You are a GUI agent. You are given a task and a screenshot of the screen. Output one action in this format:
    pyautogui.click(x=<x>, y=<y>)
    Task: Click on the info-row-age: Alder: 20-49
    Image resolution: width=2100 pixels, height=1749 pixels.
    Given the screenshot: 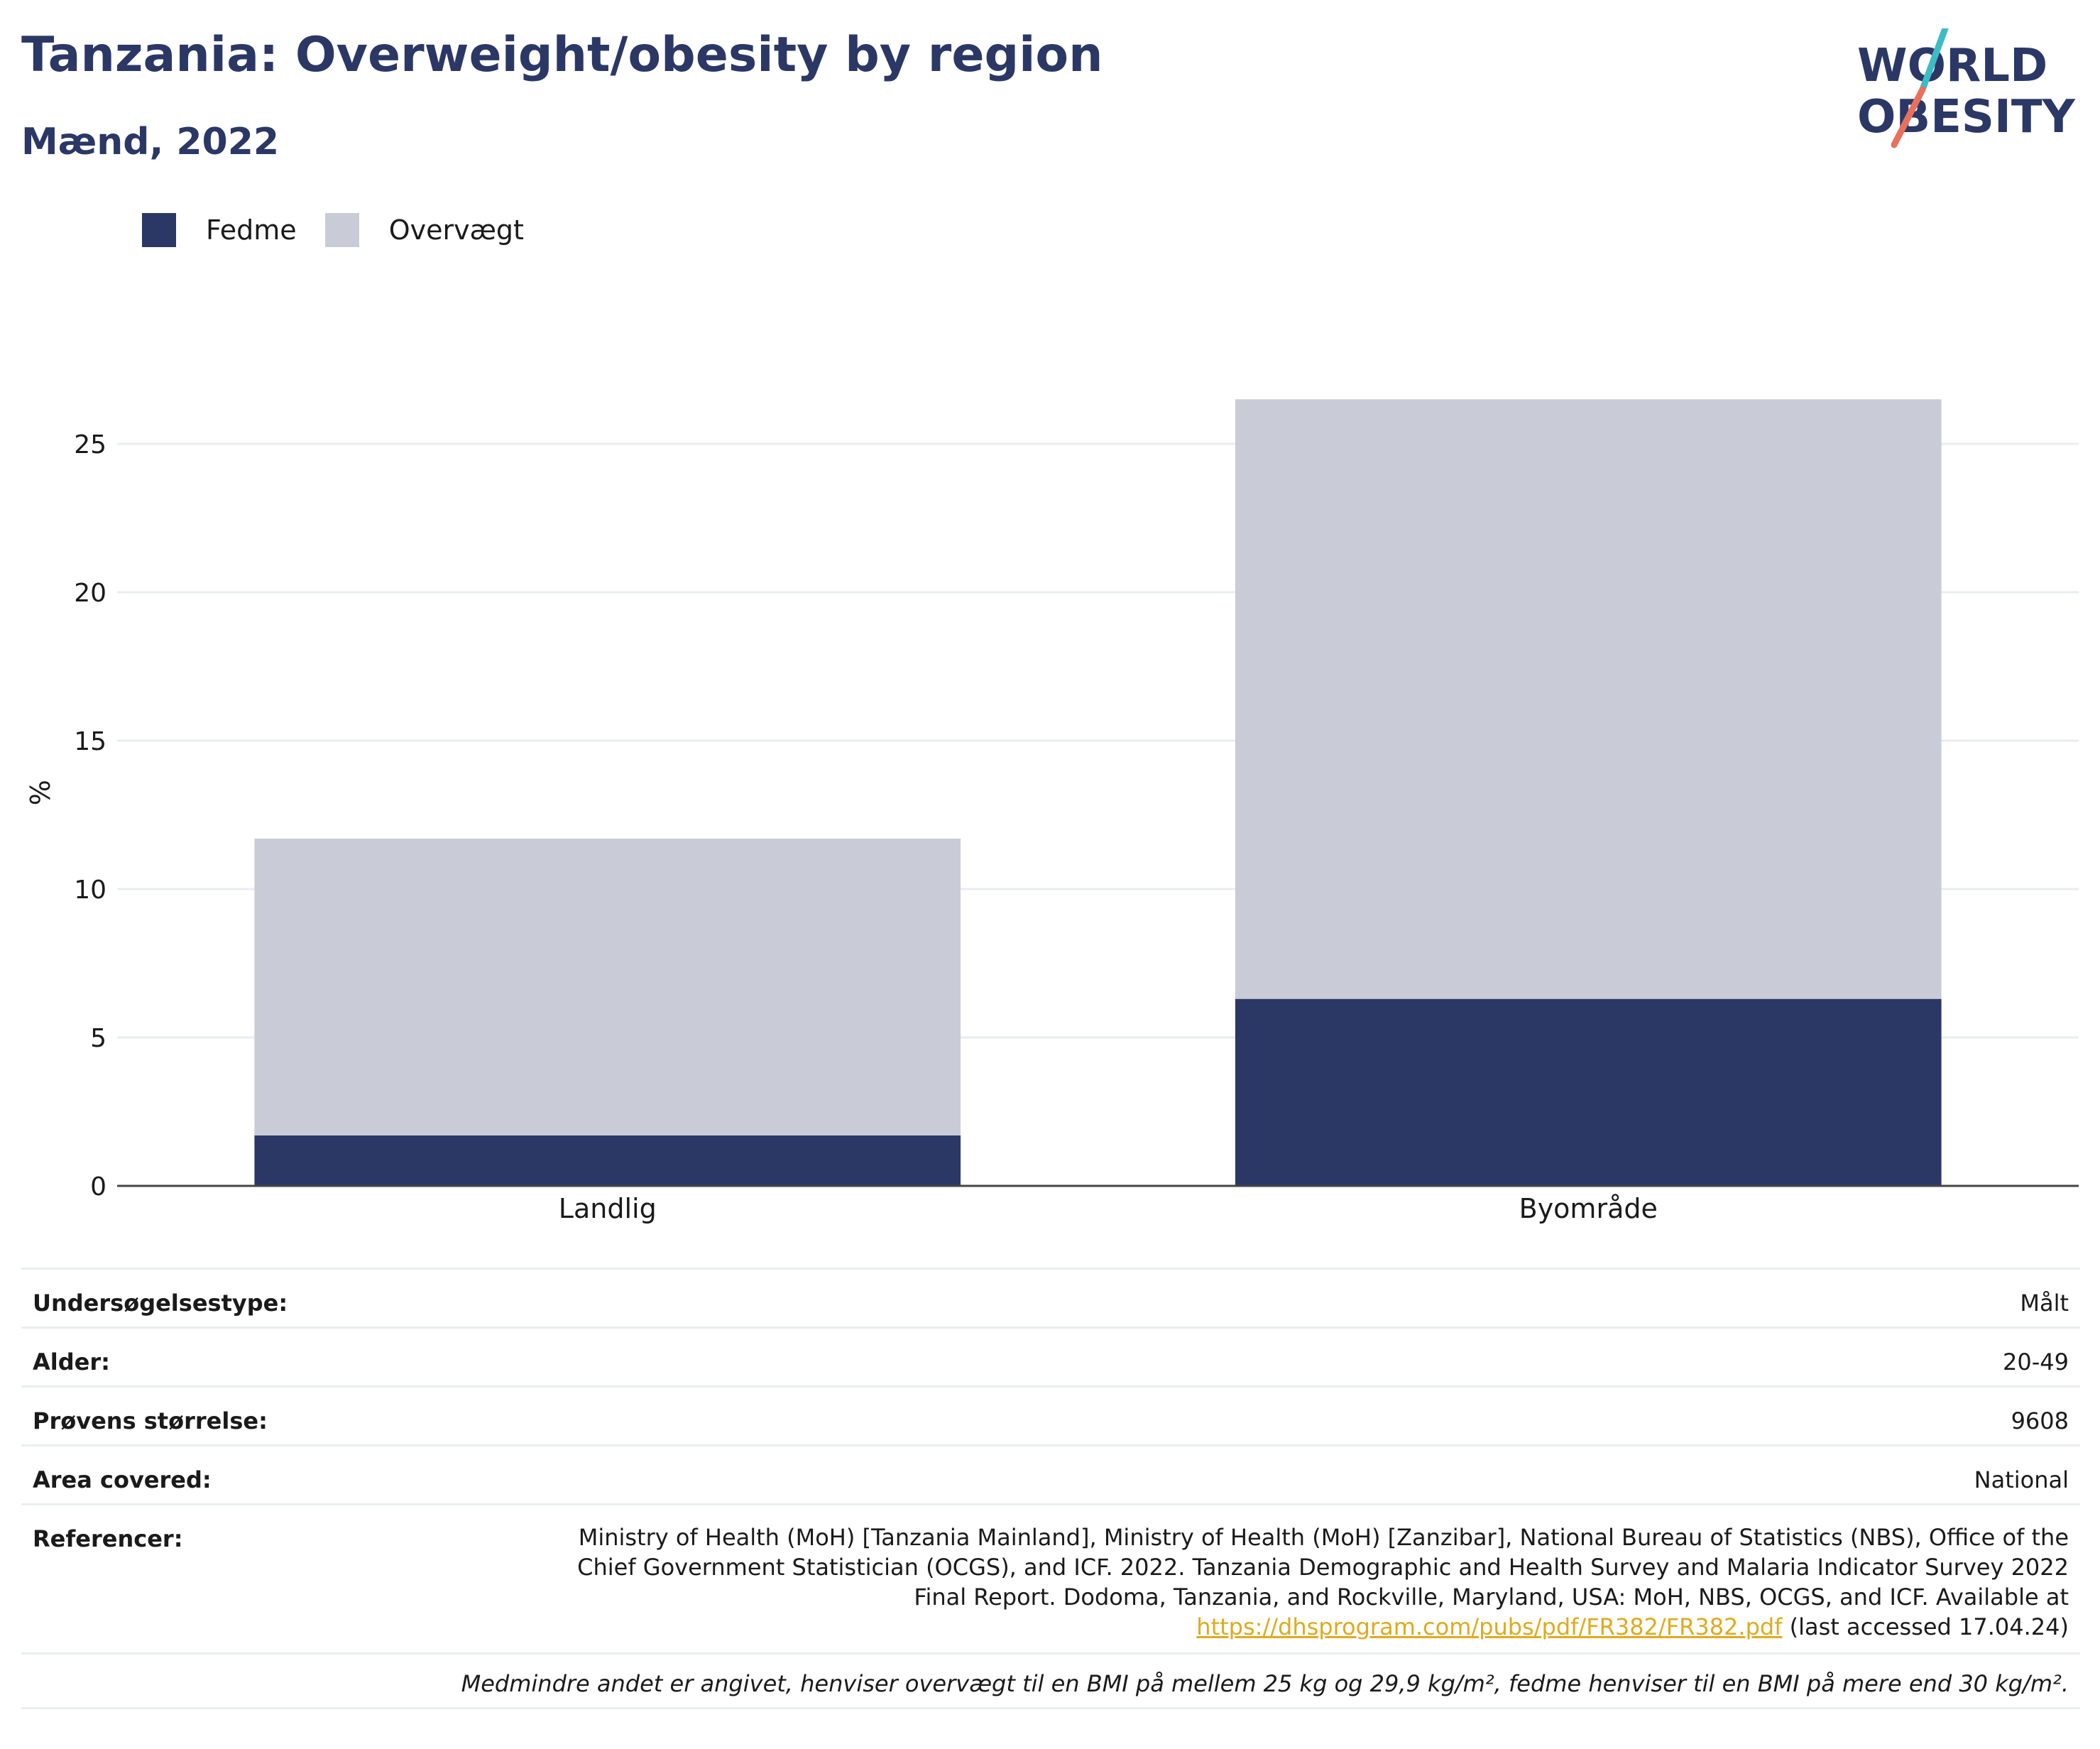 What is the action you would take?
    pyautogui.click(x=1050, y=1355)
    